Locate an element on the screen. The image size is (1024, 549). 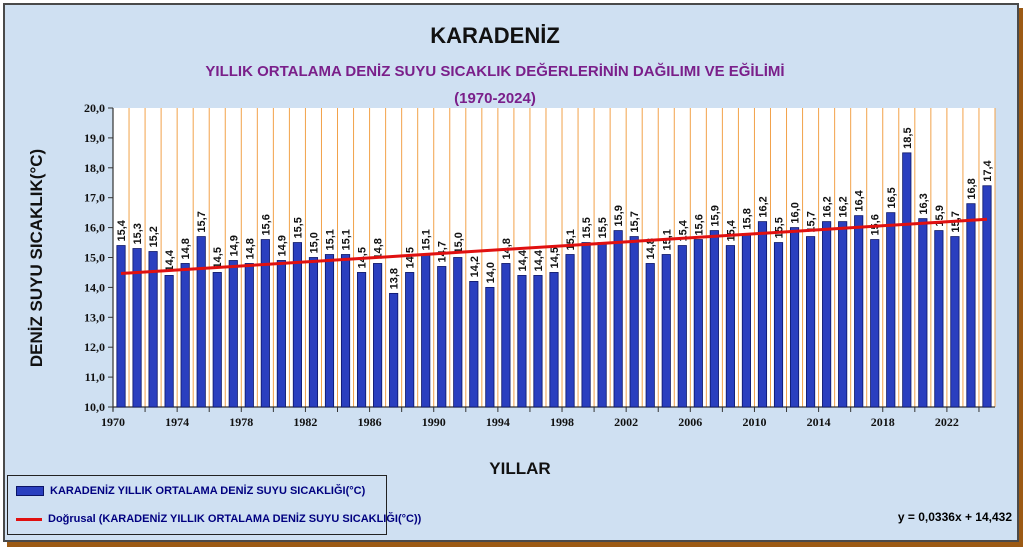
bar-data-label: 14,0 is located at coordinates (491, 272).